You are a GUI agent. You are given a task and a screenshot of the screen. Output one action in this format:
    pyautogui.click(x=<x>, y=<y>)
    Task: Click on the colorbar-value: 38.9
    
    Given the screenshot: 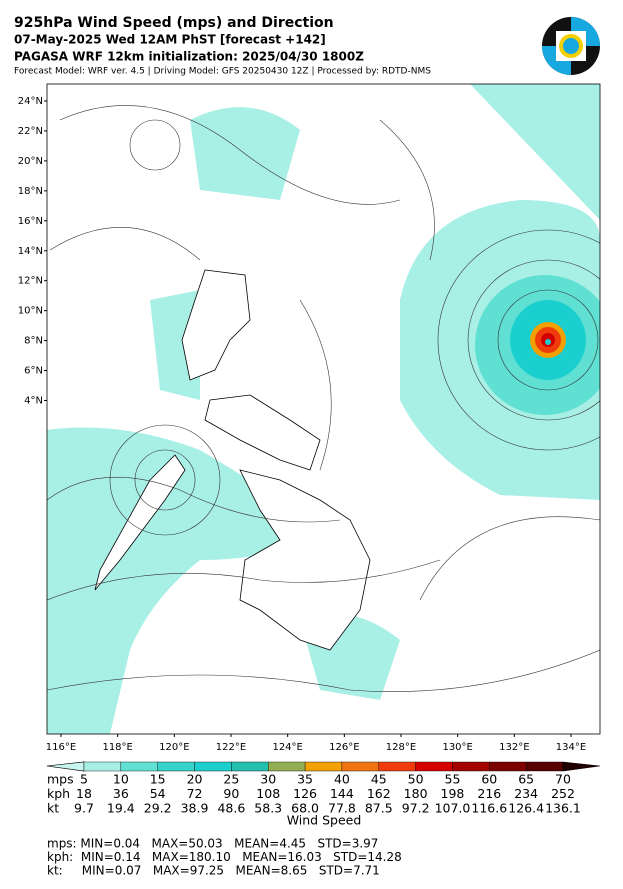 What is the action you would take?
    pyautogui.click(x=195, y=808)
    